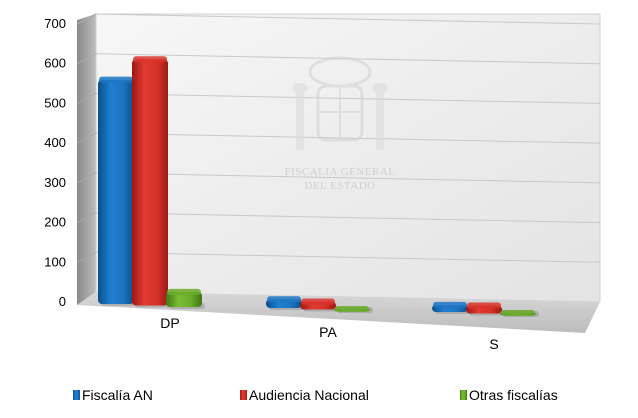 This screenshot has width=638, height=418. I want to click on y-tick-label: 300, so click(55, 182).